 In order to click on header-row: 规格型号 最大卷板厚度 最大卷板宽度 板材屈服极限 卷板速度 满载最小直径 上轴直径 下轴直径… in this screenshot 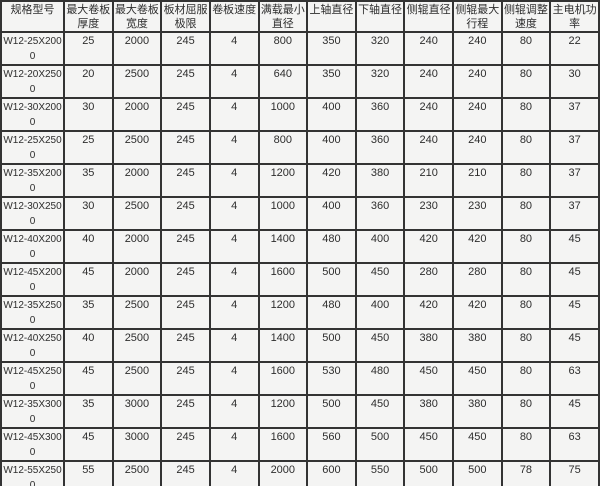, I will do `click(300, 16)`.